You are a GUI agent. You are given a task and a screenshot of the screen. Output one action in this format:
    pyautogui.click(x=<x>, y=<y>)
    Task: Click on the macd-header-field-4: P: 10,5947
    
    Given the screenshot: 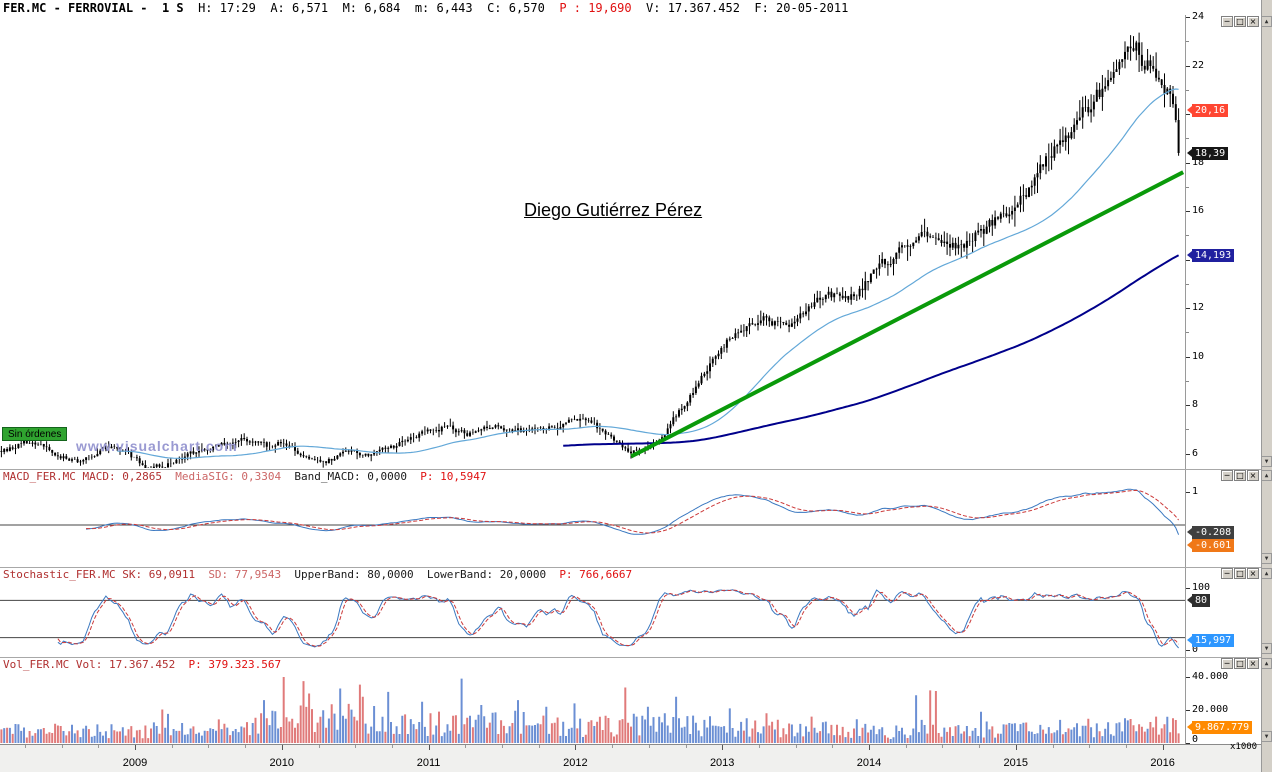 What is the action you would take?
    pyautogui.click(x=453, y=476)
    